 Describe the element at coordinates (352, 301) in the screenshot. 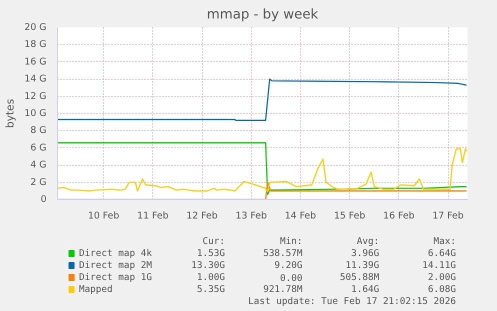

I see `text: Last update: Tue Feb 17 21:02:15 2026` at that location.